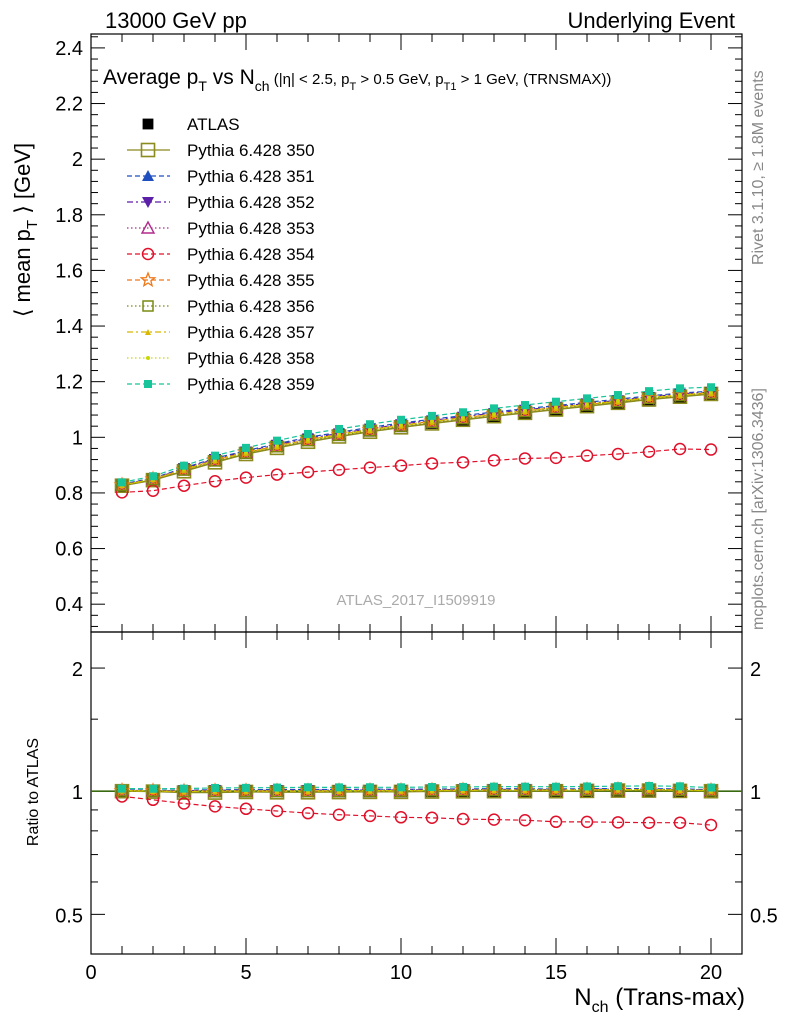 Image resolution: width=786 pixels, height=1024 pixels. I want to click on watermark: ATLAS_2017_I1509919, so click(415, 600).